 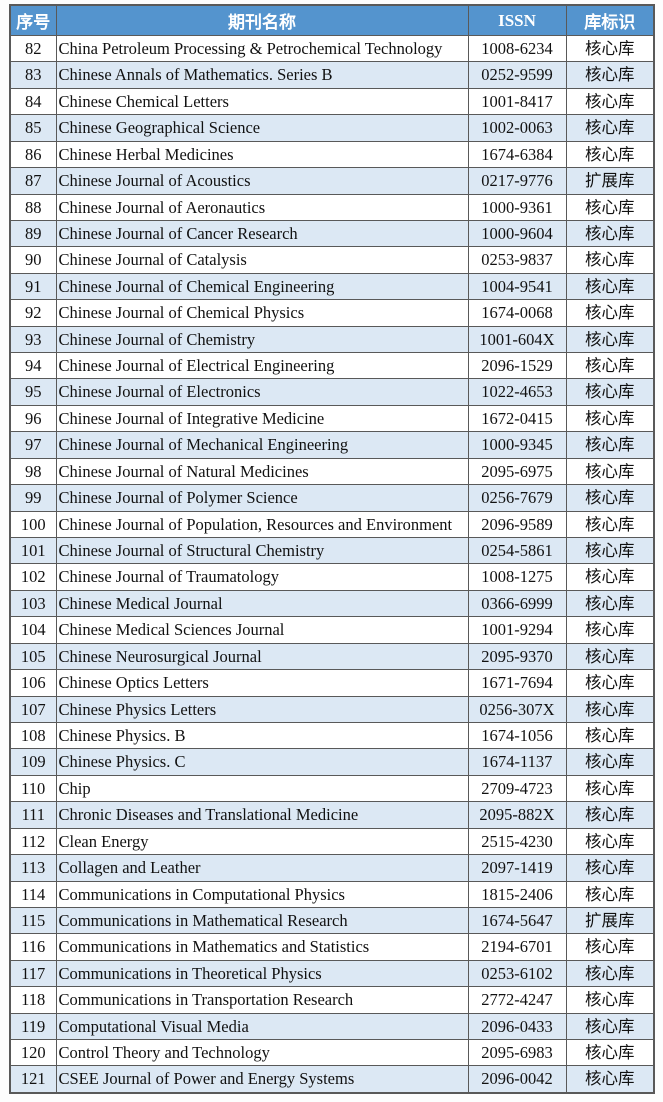 What do you see at coordinates (33, 207) in the screenshot?
I see `row-number-cell: 88` at bounding box center [33, 207].